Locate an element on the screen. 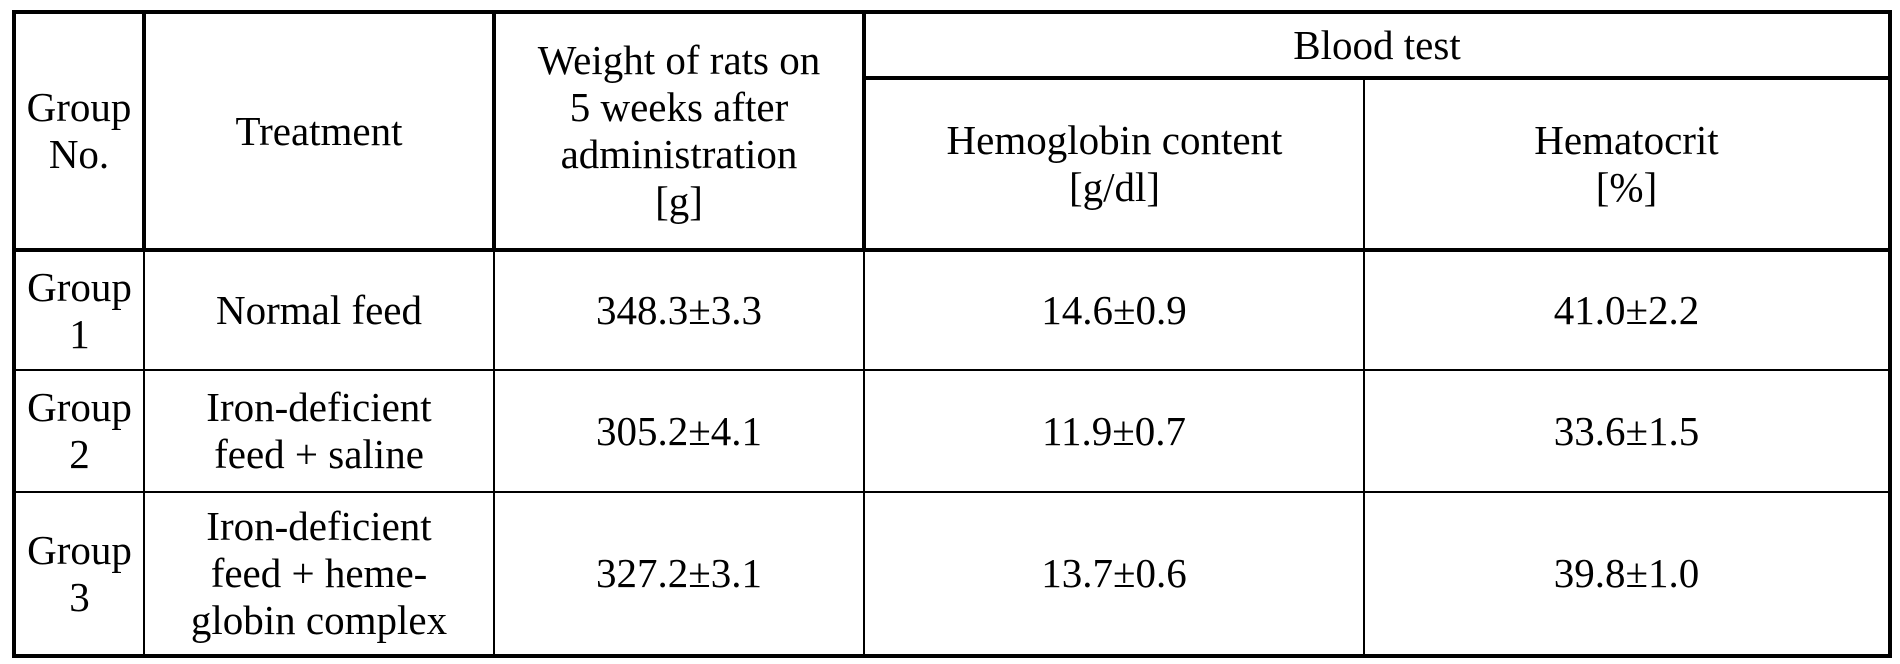 The height and width of the screenshot is (664, 1900). header-group-no: Group No. is located at coordinates (78, 131).